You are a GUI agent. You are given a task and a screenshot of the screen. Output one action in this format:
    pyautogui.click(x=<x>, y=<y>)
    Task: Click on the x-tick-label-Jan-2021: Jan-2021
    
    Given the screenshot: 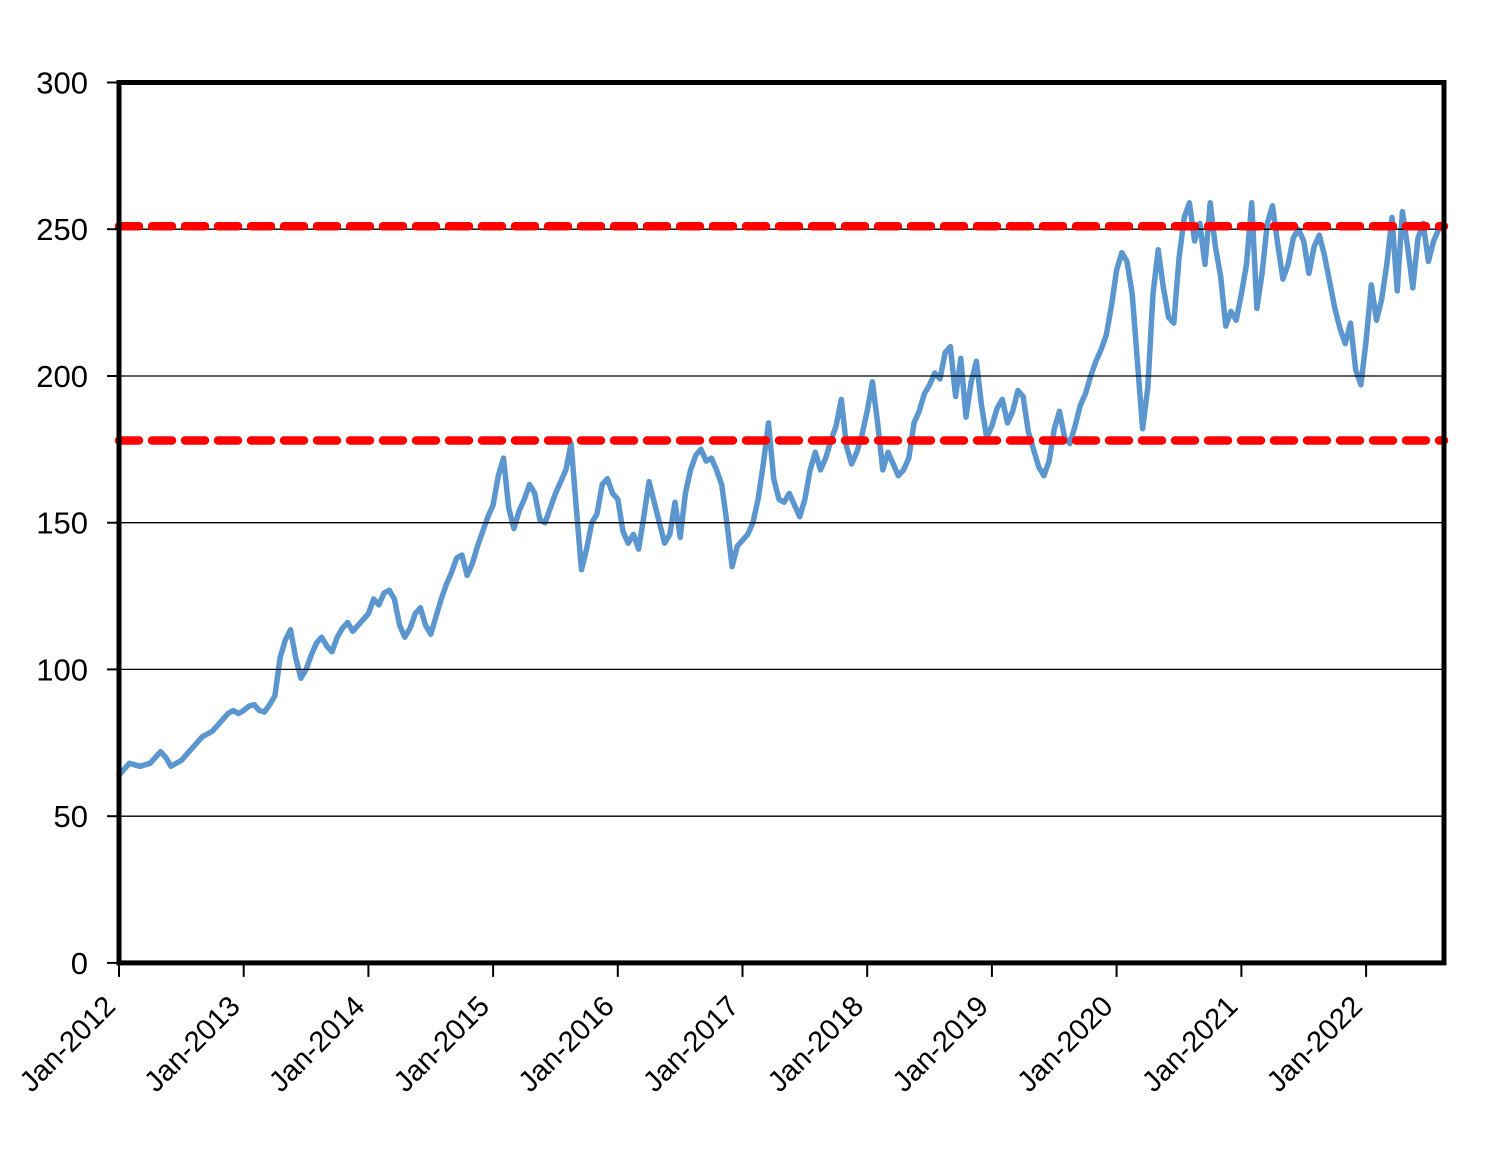 What is the action you would take?
    pyautogui.click(x=1190, y=1044)
    